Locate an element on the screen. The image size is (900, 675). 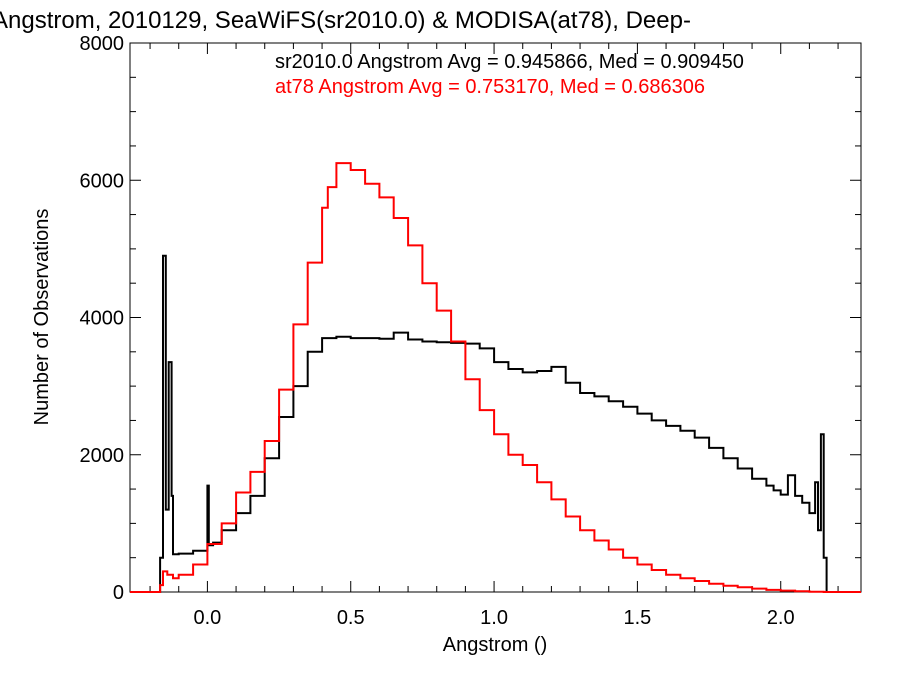
y-tick-label: 8000 is located at coordinates (102, 44).